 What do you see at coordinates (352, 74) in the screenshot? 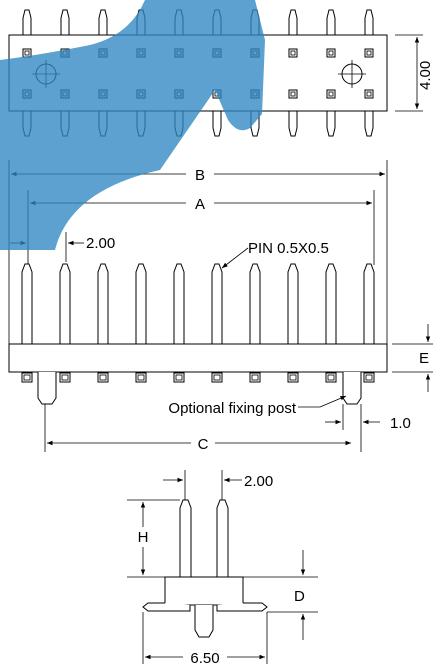
I see `mounting-hole-right` at bounding box center [352, 74].